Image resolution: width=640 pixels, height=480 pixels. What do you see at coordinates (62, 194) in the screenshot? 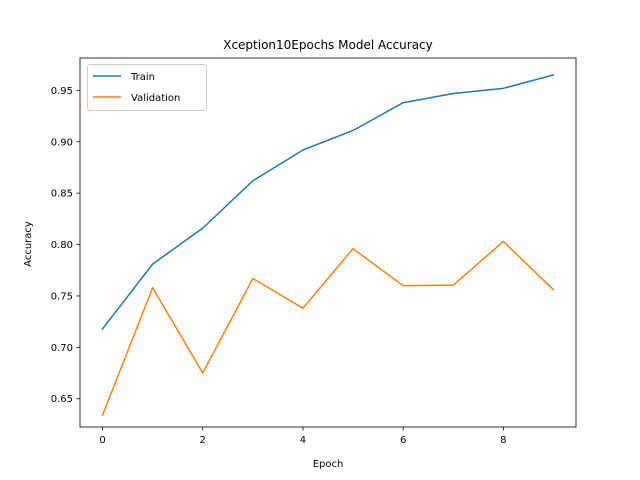
I see `y-tick-label: 0.85` at bounding box center [62, 194].